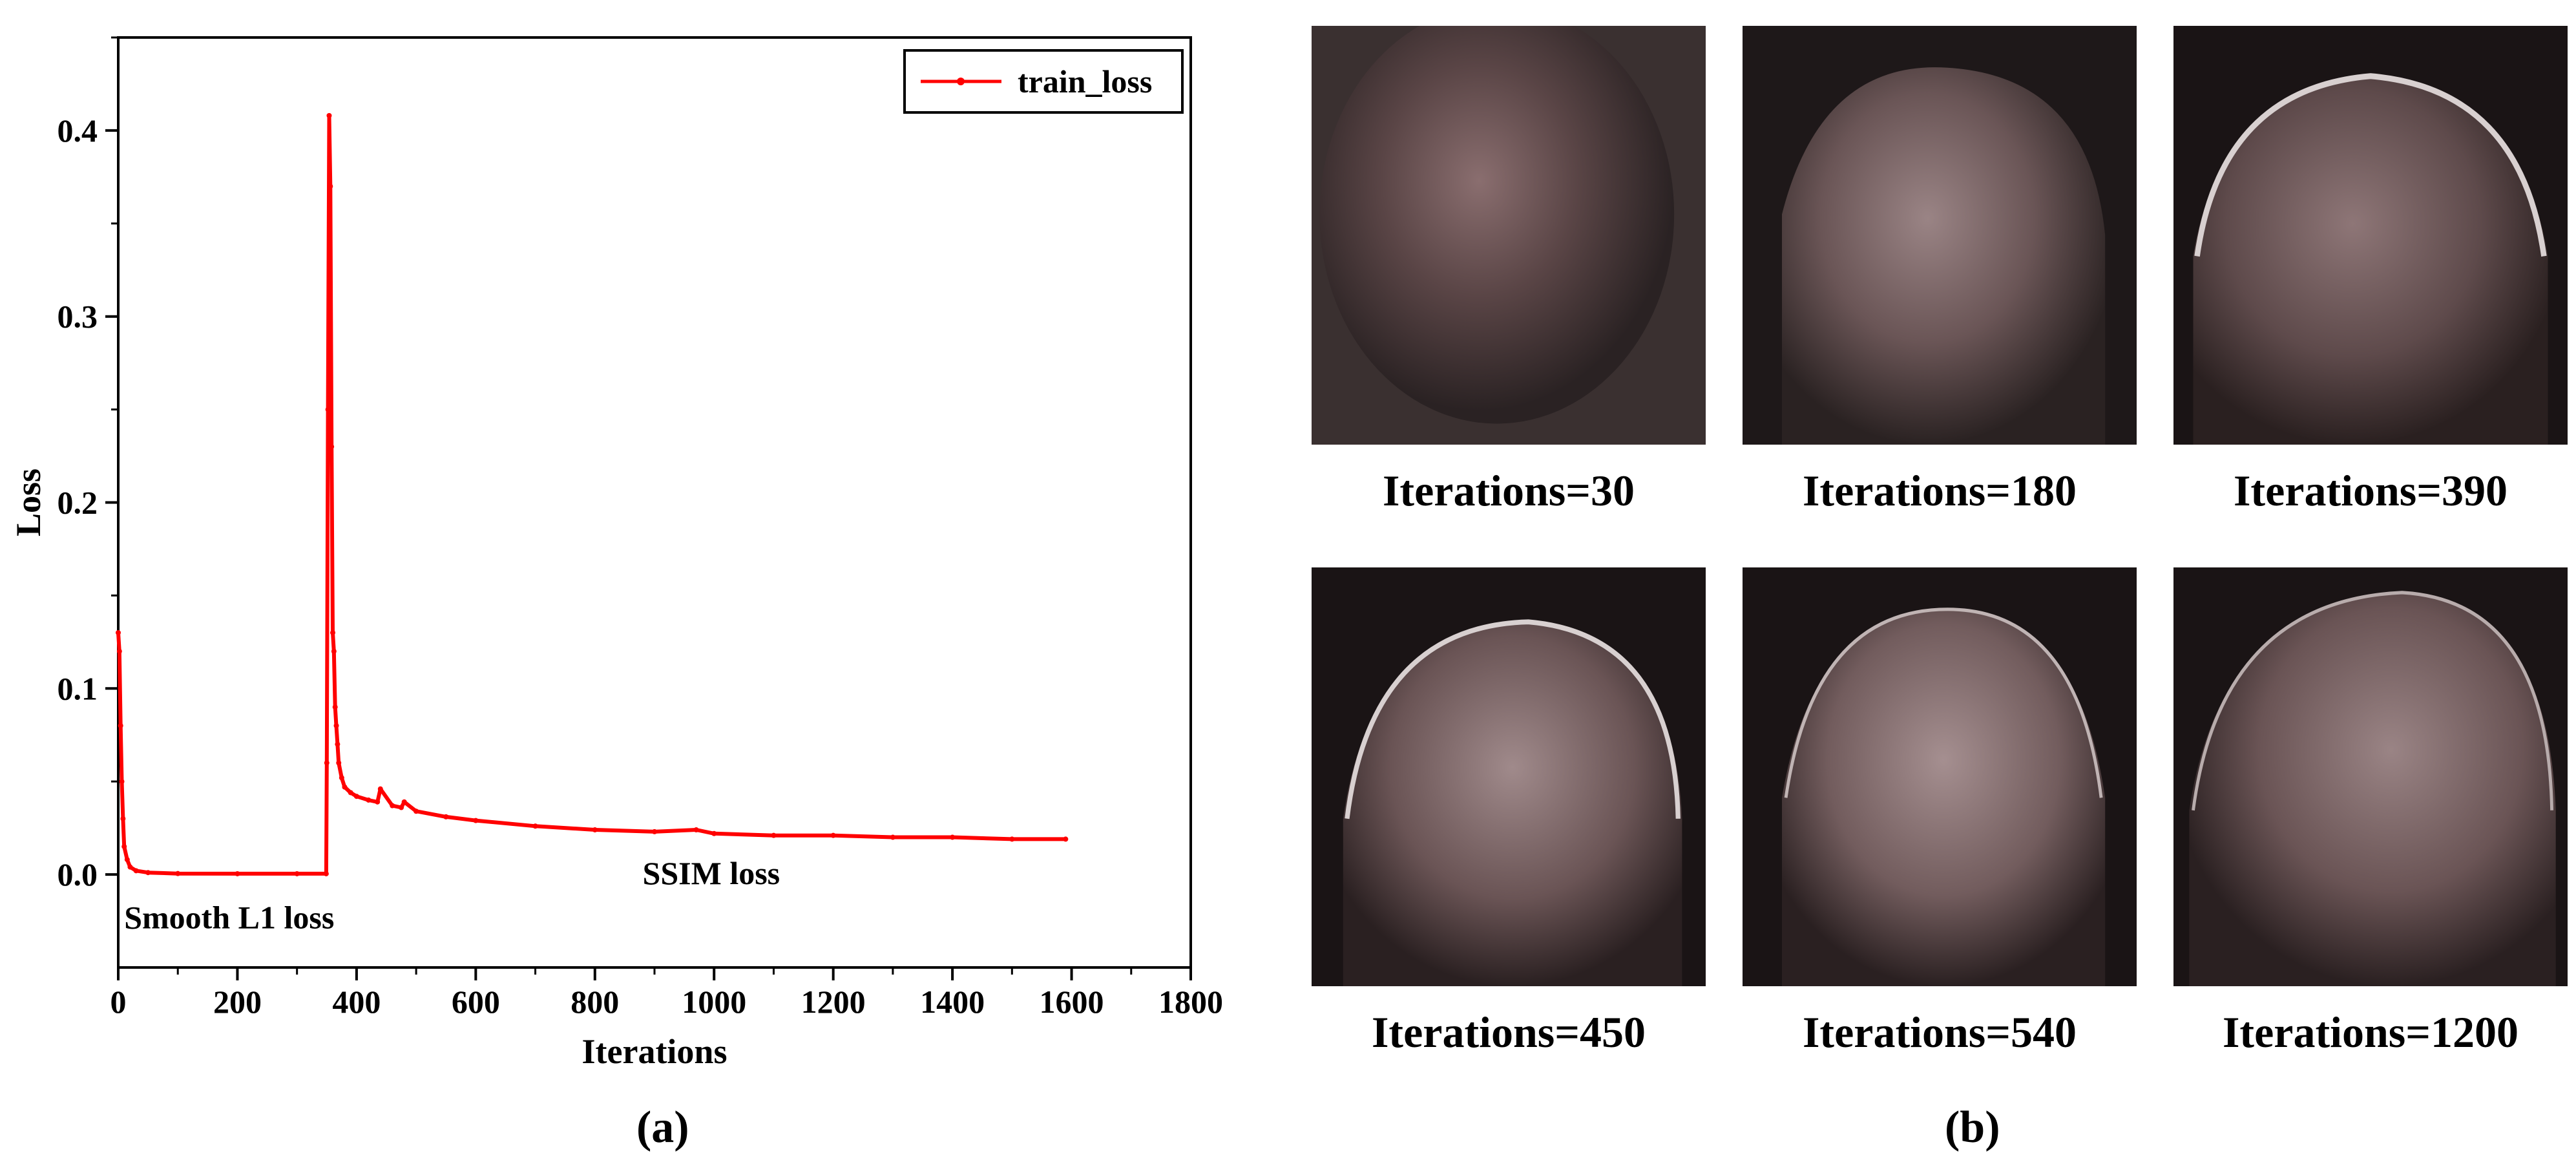  Describe the element at coordinates (78, 317) in the screenshot. I see `y-tick-label: 0.3` at that location.